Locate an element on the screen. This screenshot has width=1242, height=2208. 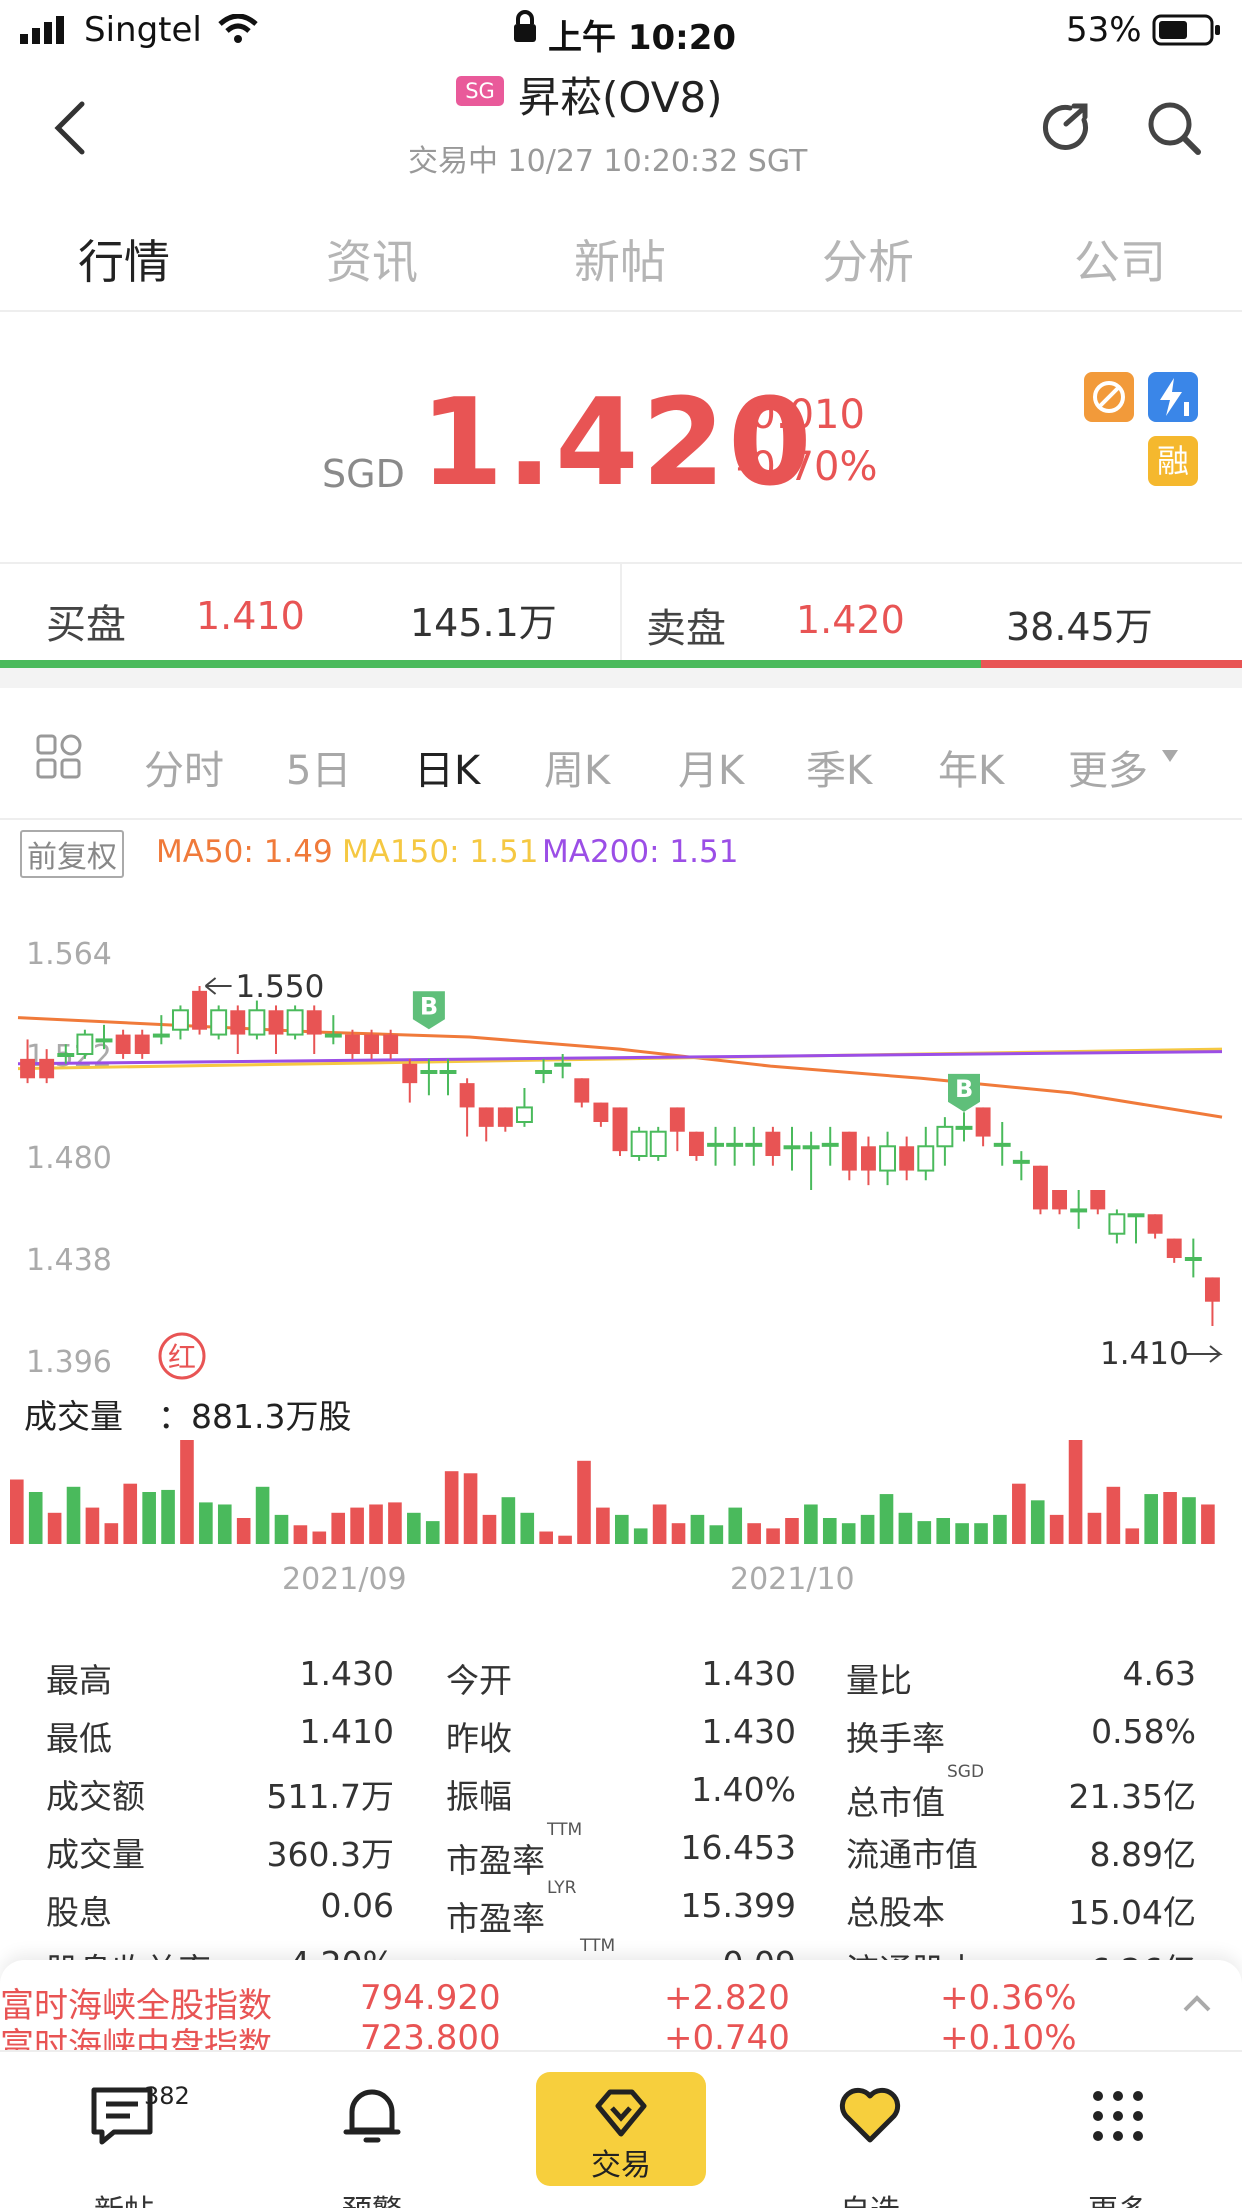
diamond-icon is located at coordinates (621, 2113).